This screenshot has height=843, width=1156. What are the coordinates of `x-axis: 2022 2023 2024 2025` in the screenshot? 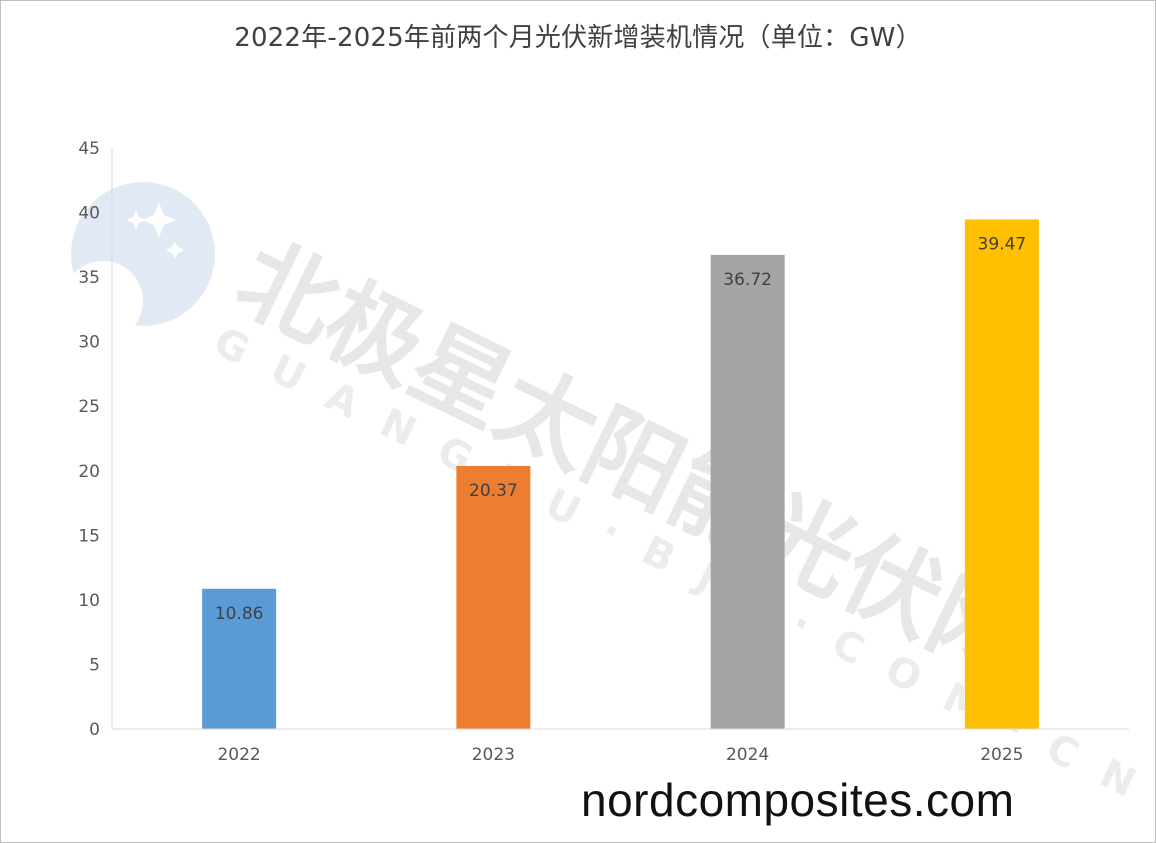 It's located at (620, 746).